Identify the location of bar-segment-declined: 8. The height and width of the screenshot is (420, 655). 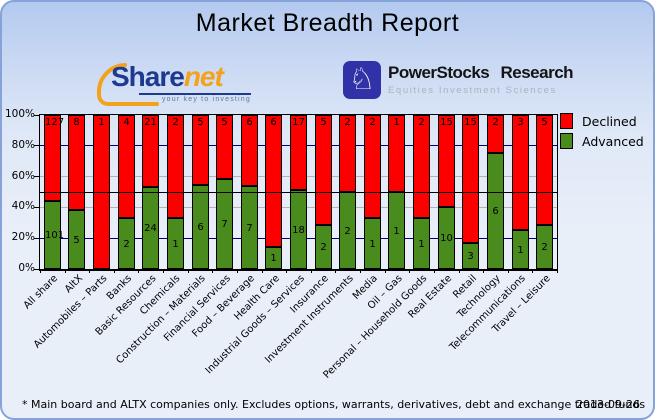
(76, 162).